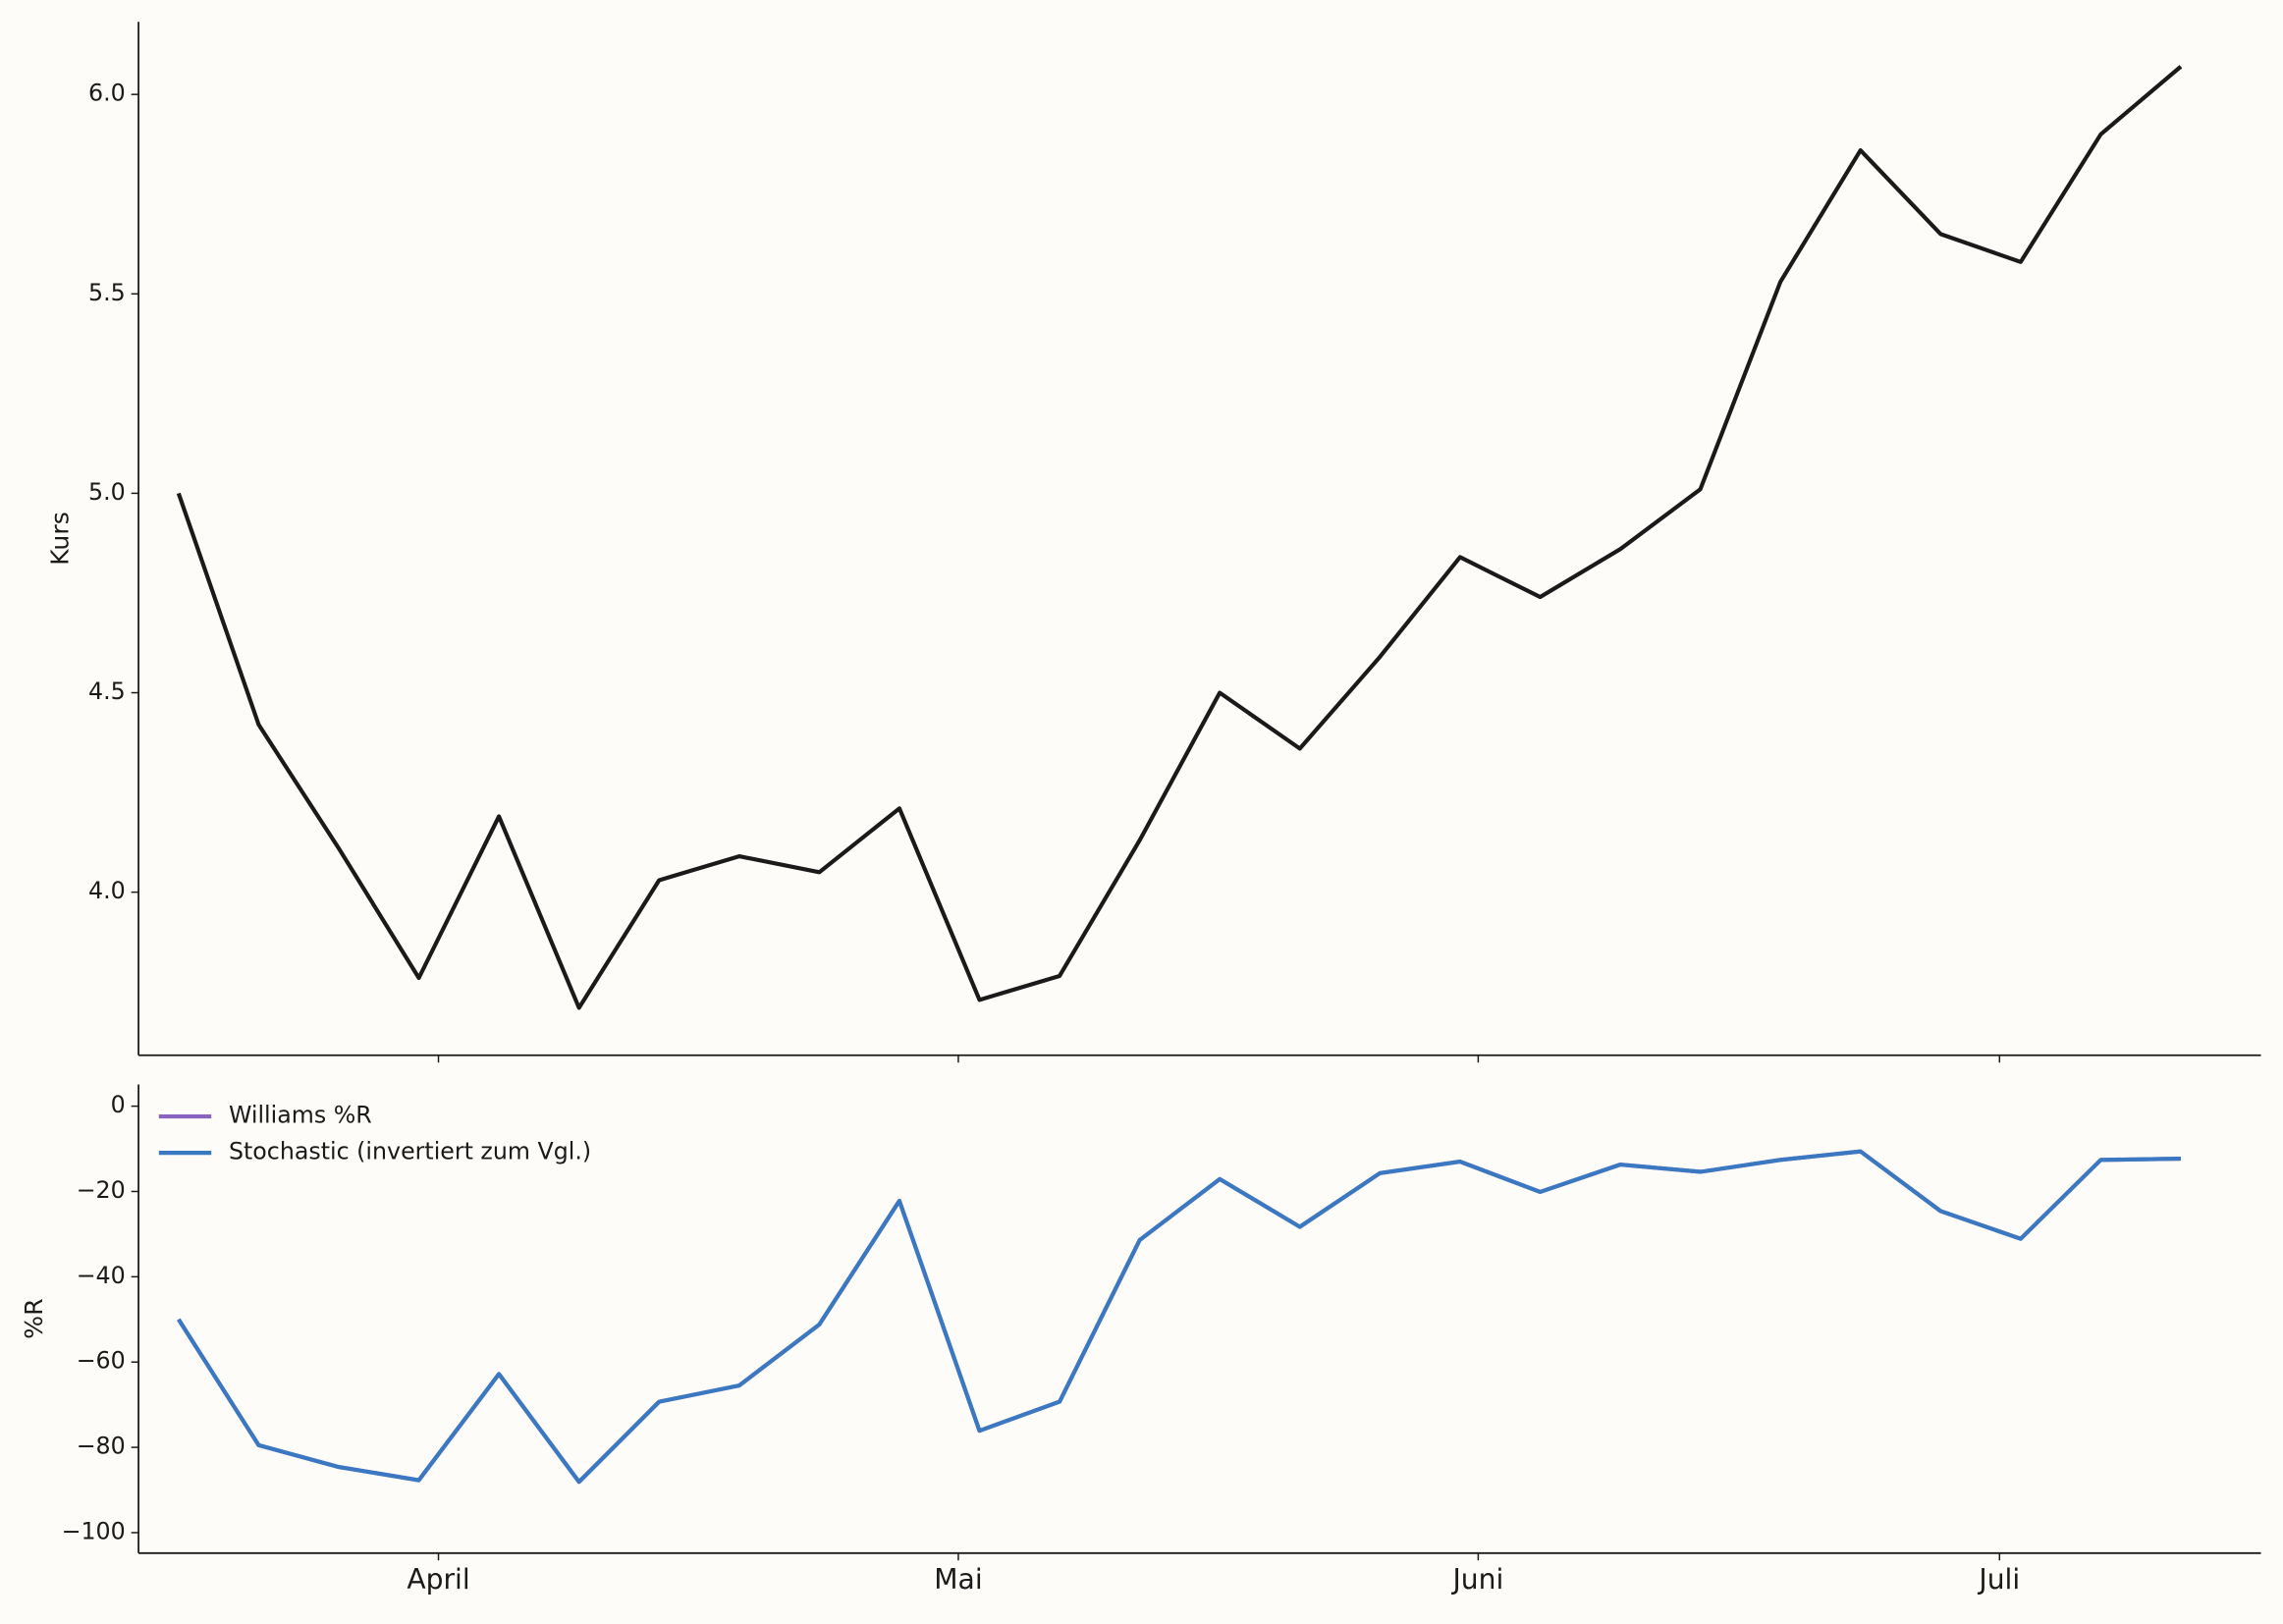 This screenshot has height=1624, width=2283. What do you see at coordinates (107, 492) in the screenshot?
I see `y-tick-label: 5.0` at bounding box center [107, 492].